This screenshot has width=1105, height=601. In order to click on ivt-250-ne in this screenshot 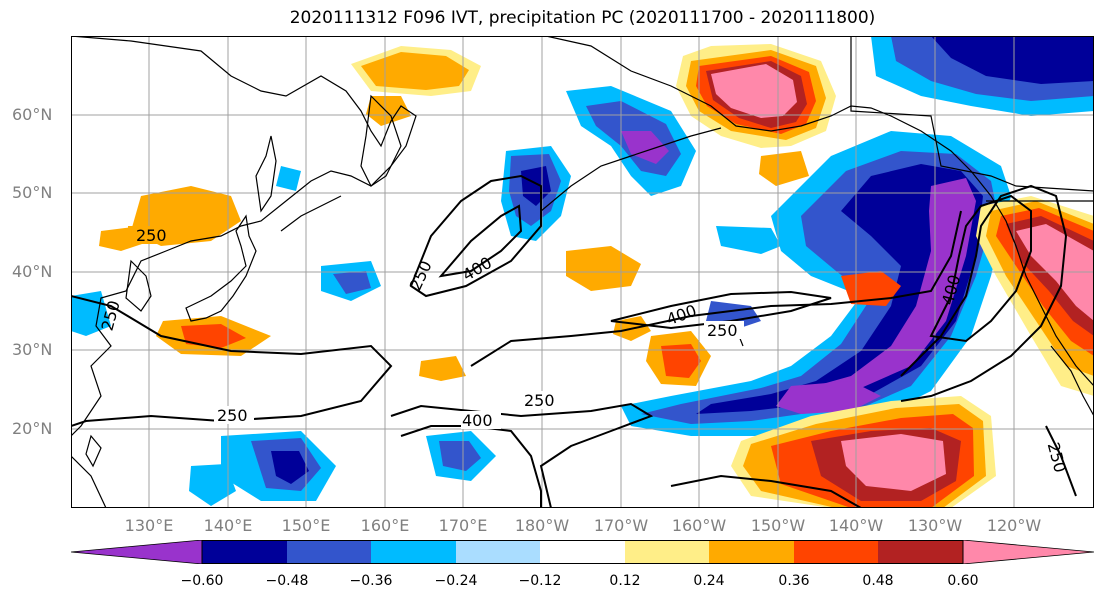, I will do `click(1061, 461)`.